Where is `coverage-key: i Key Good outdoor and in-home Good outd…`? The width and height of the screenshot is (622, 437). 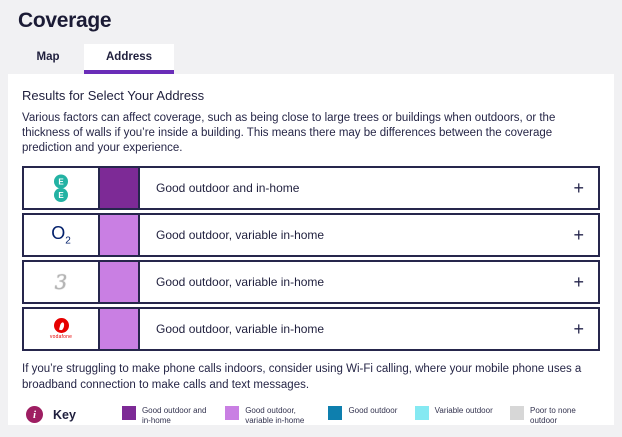 coverage-key: i Key Good outdoor and in-home Good outd… is located at coordinates (311, 415).